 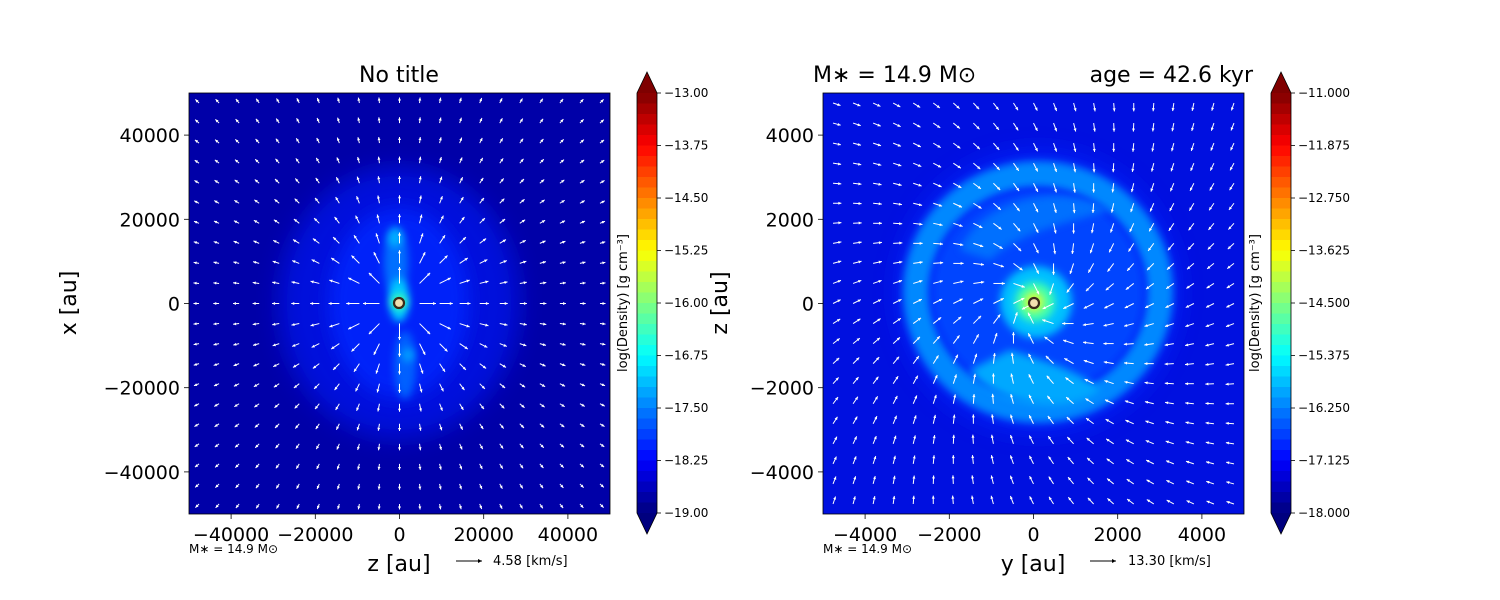 I want to click on panel-1-colorbar-tick-label: −13.00, so click(x=686, y=93).